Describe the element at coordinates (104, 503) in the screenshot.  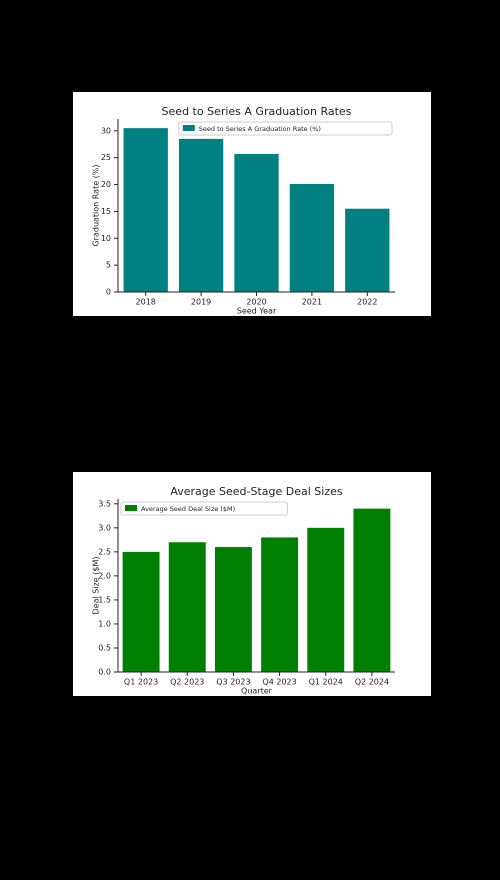
I see `y-tick-label: 3.5` at that location.